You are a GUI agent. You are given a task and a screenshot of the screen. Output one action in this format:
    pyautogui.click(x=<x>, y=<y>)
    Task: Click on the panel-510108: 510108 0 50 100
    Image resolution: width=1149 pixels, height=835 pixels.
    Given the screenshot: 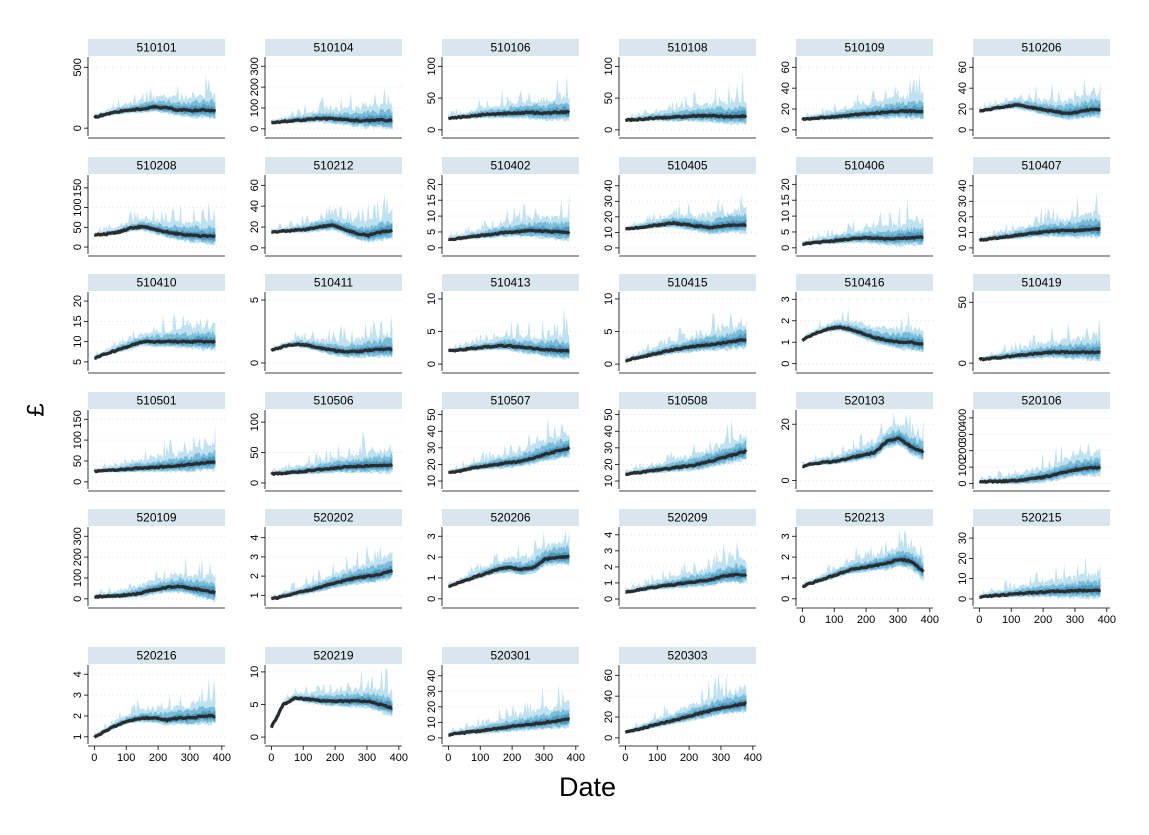 What is the action you would take?
    pyautogui.click(x=679, y=89)
    